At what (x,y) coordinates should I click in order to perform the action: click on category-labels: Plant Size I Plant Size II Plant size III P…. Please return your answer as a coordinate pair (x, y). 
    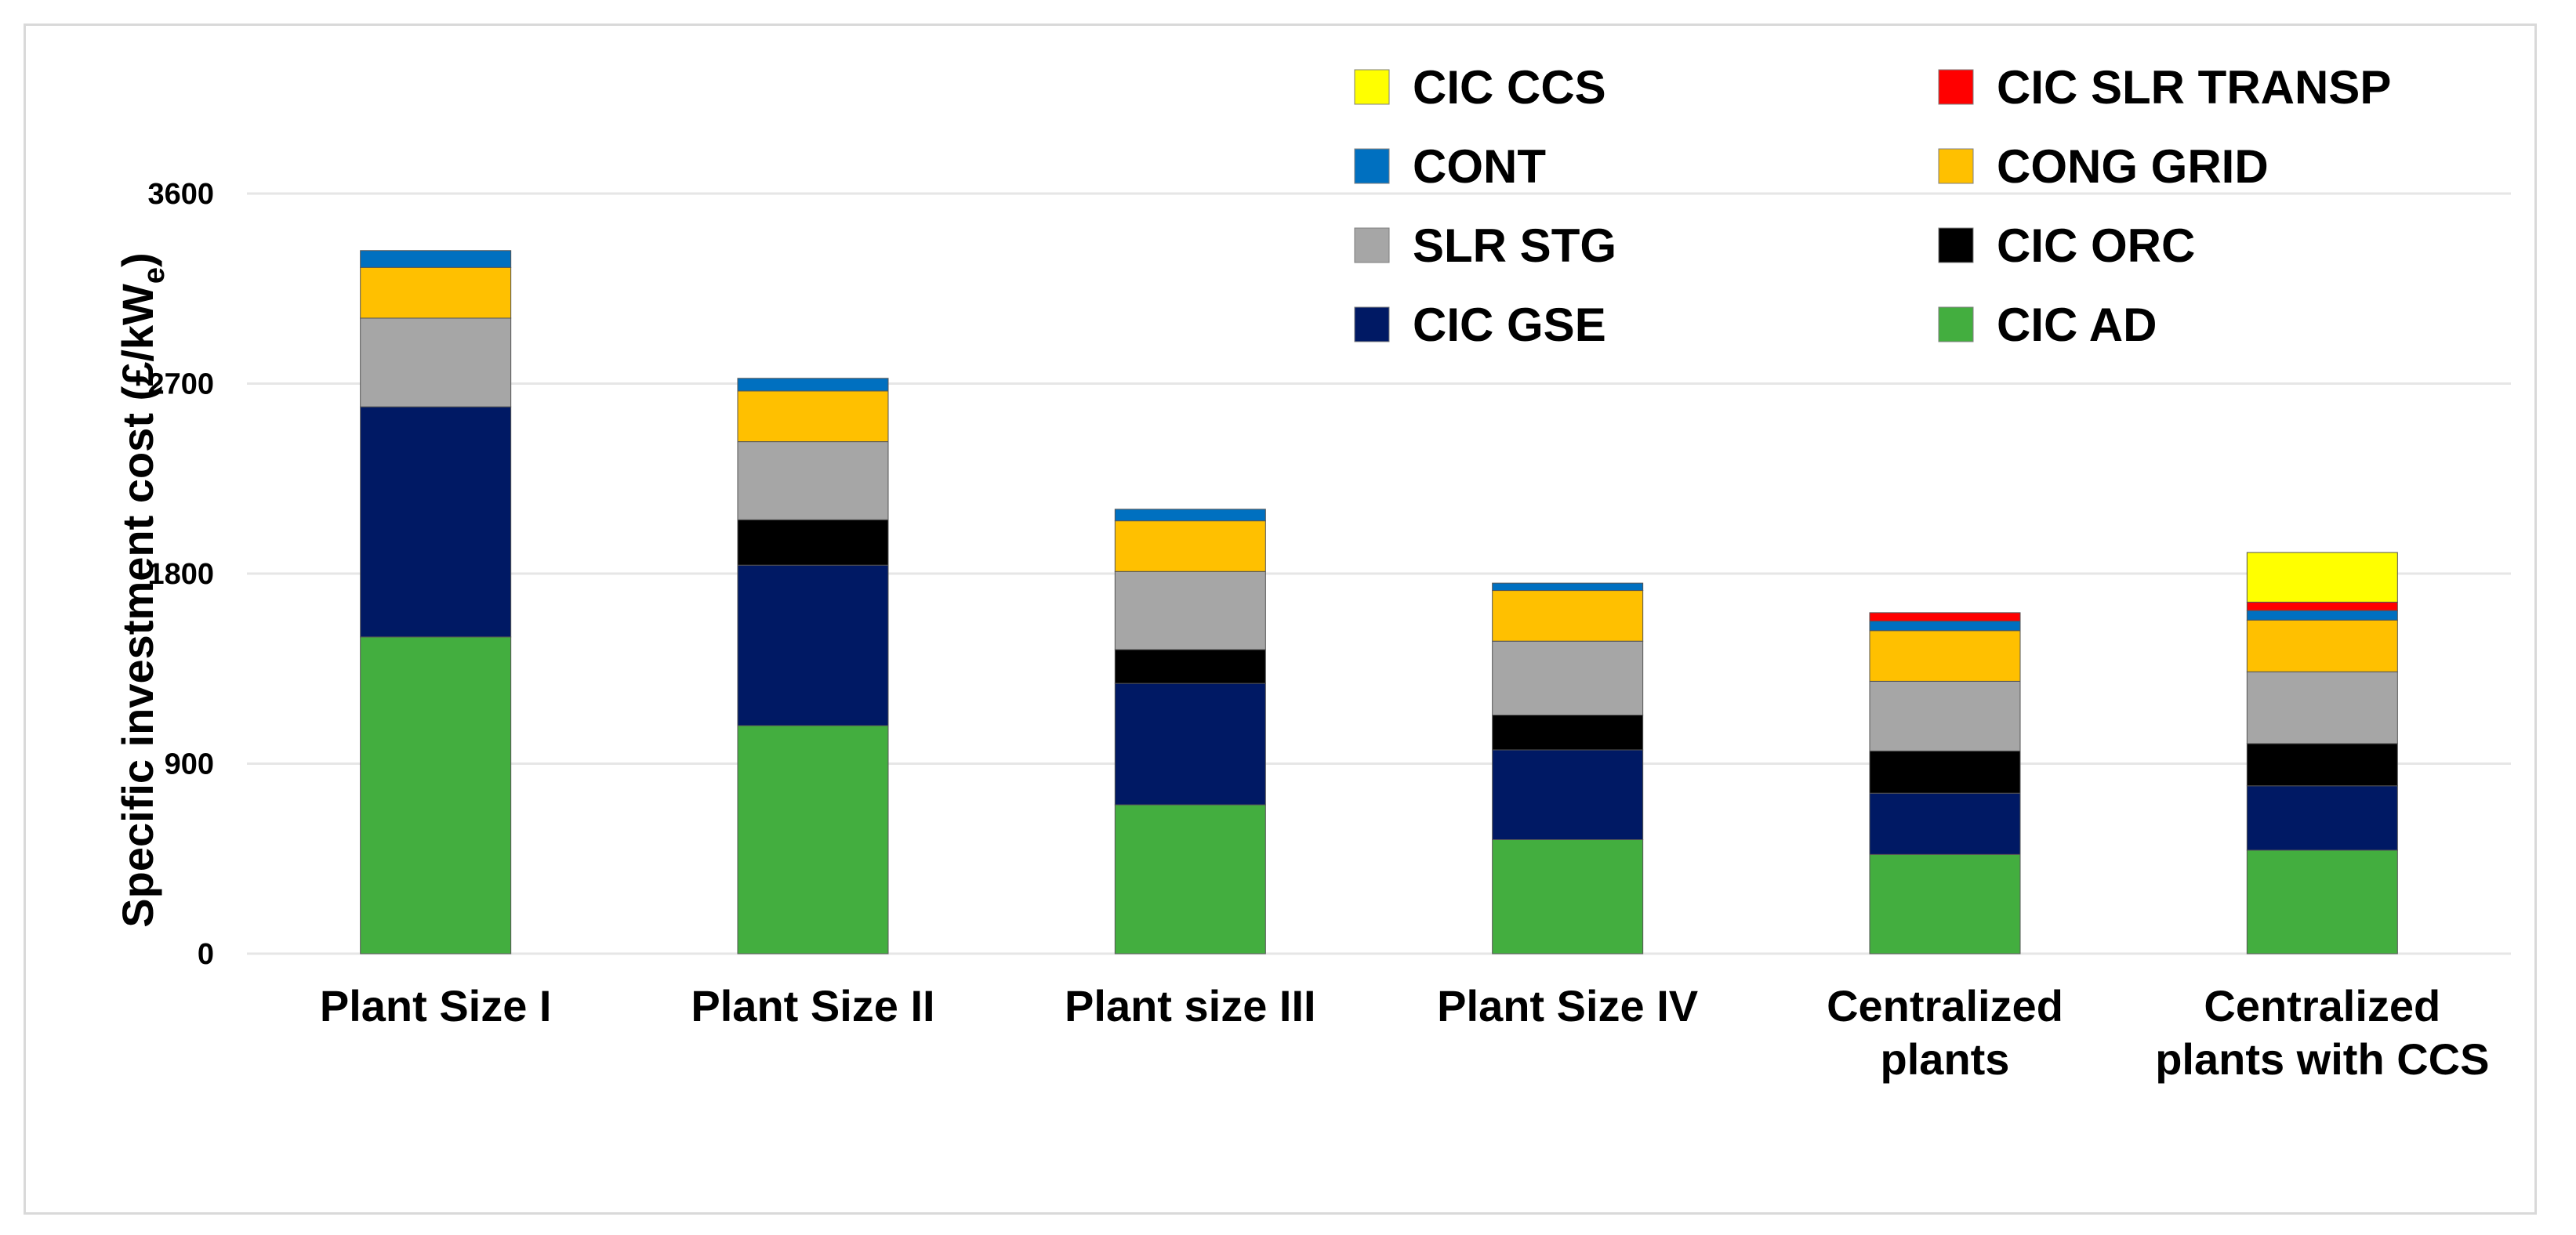
    Looking at the image, I should click on (1405, 1032).